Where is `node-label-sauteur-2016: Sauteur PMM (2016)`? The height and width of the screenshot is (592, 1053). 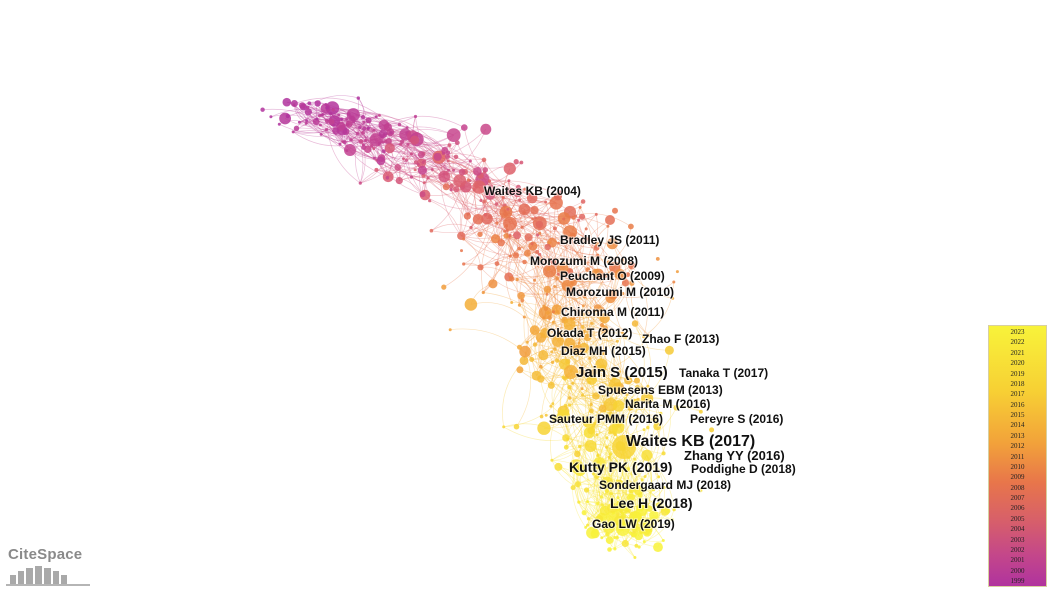 node-label-sauteur-2016: Sauteur PMM (2016) is located at coordinates (606, 419).